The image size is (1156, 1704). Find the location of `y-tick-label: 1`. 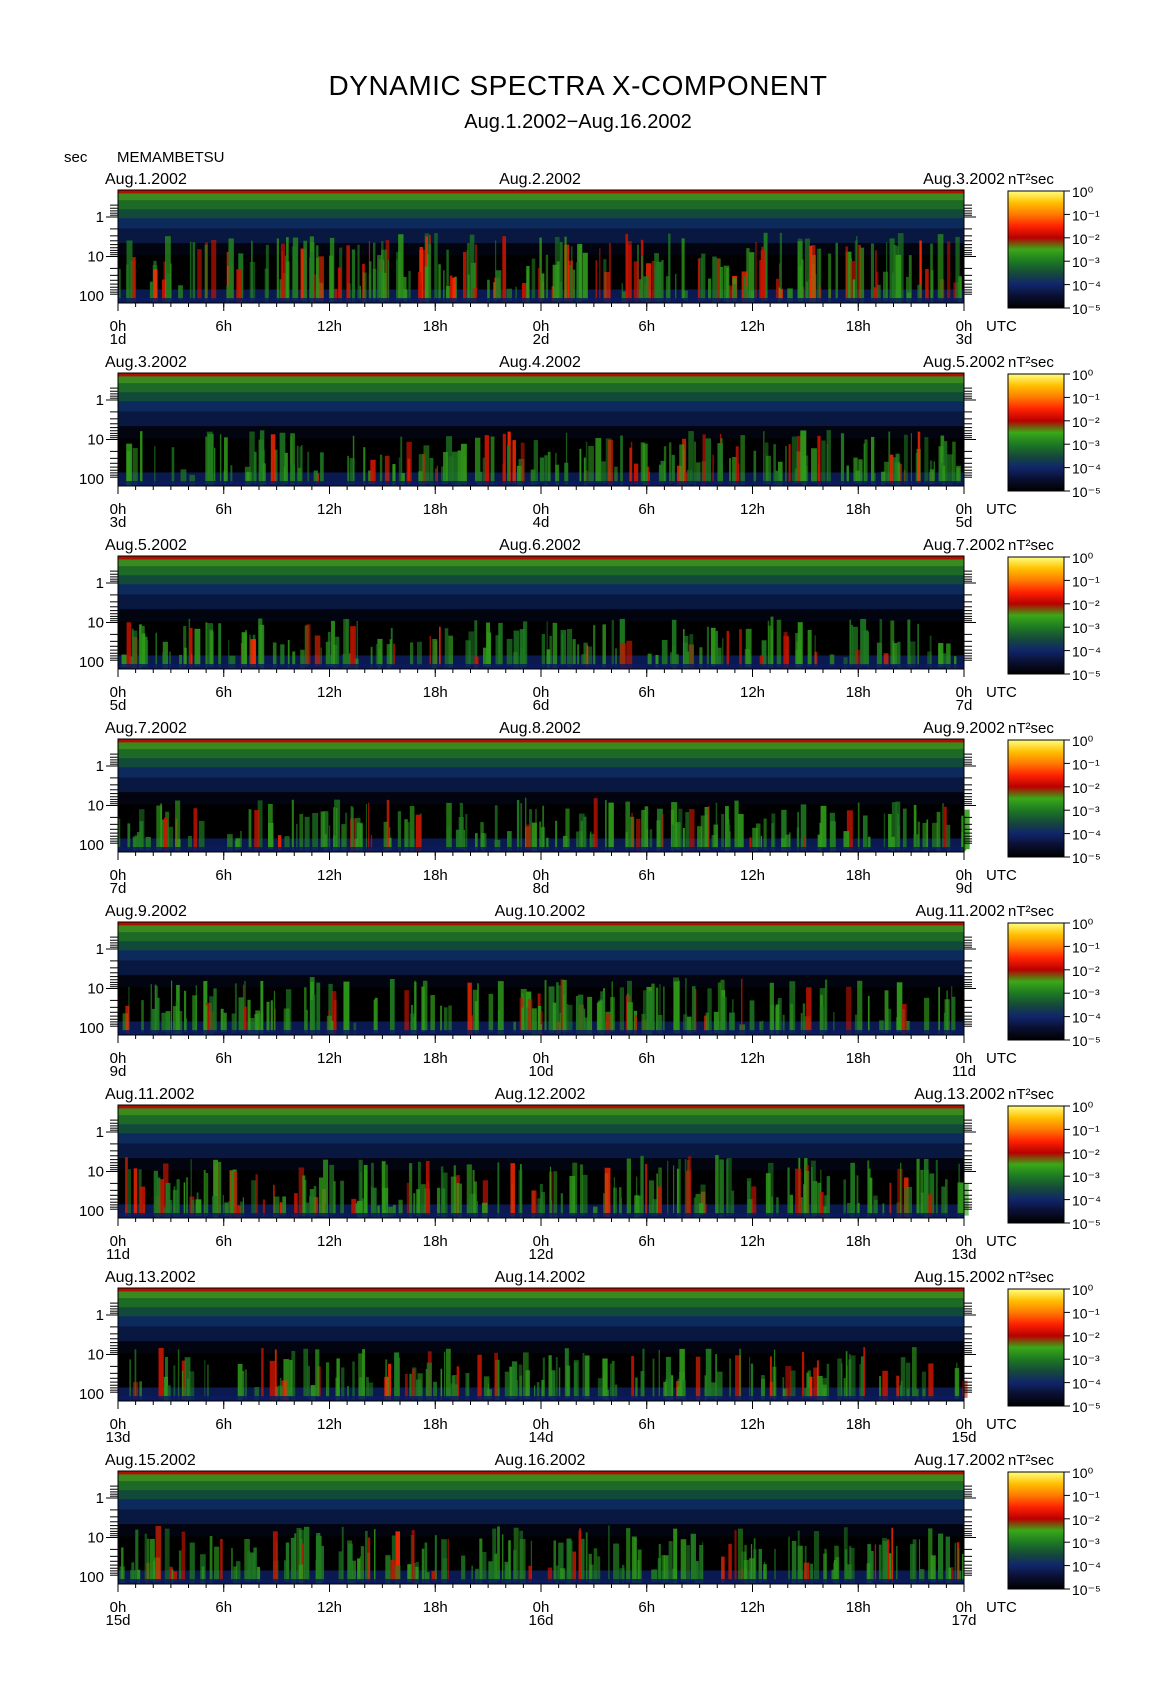

y-tick-label: 1 is located at coordinates (100, 1132).